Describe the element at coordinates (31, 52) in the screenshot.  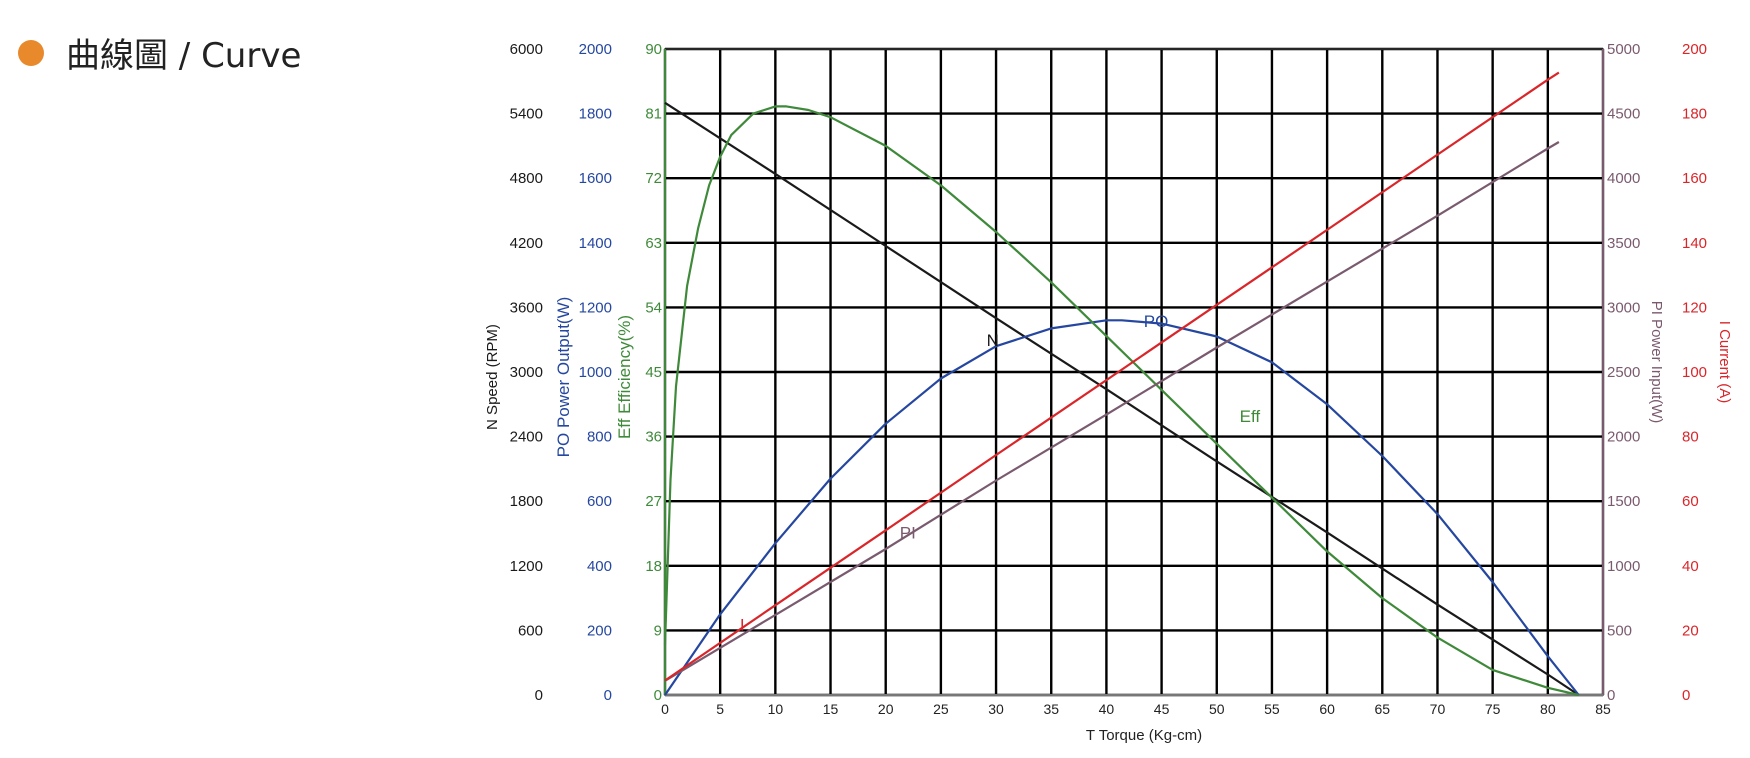
I see `bullet-dot-icon` at that location.